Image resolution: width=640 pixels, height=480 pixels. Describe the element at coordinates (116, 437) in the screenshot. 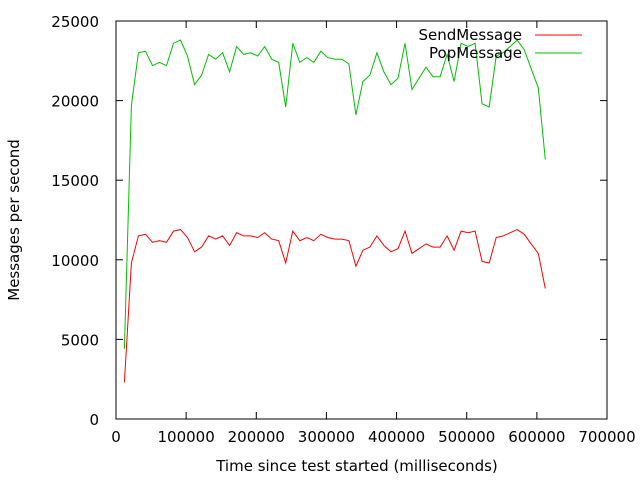

I see `x-tick-label: 0` at that location.